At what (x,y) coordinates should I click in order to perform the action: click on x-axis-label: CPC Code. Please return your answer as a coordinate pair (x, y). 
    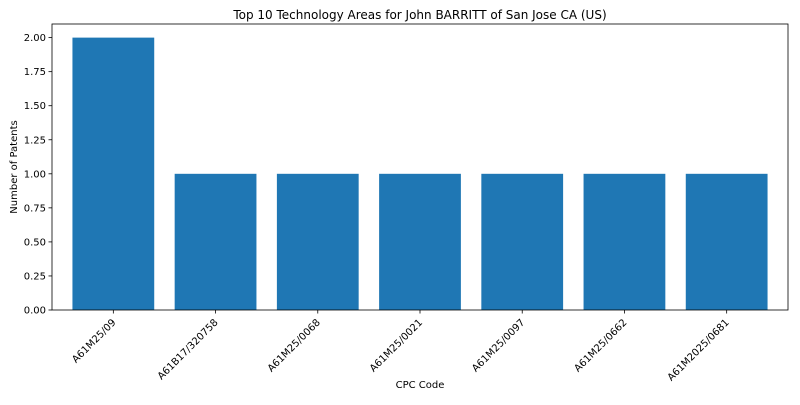
    Looking at the image, I should click on (420, 385).